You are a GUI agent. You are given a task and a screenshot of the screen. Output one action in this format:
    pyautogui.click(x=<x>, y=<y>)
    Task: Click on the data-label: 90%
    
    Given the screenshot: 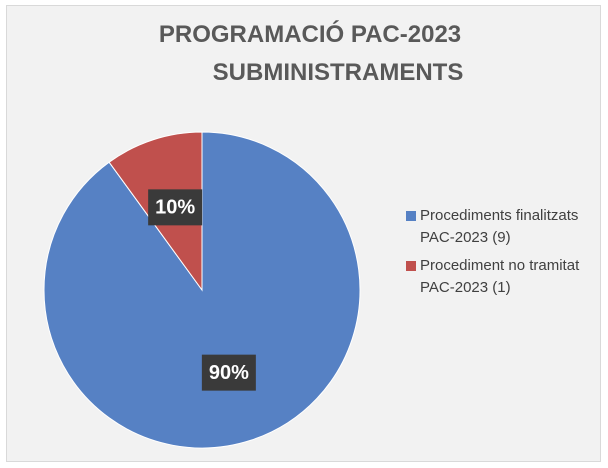 What is the action you would take?
    pyautogui.click(x=229, y=373)
    